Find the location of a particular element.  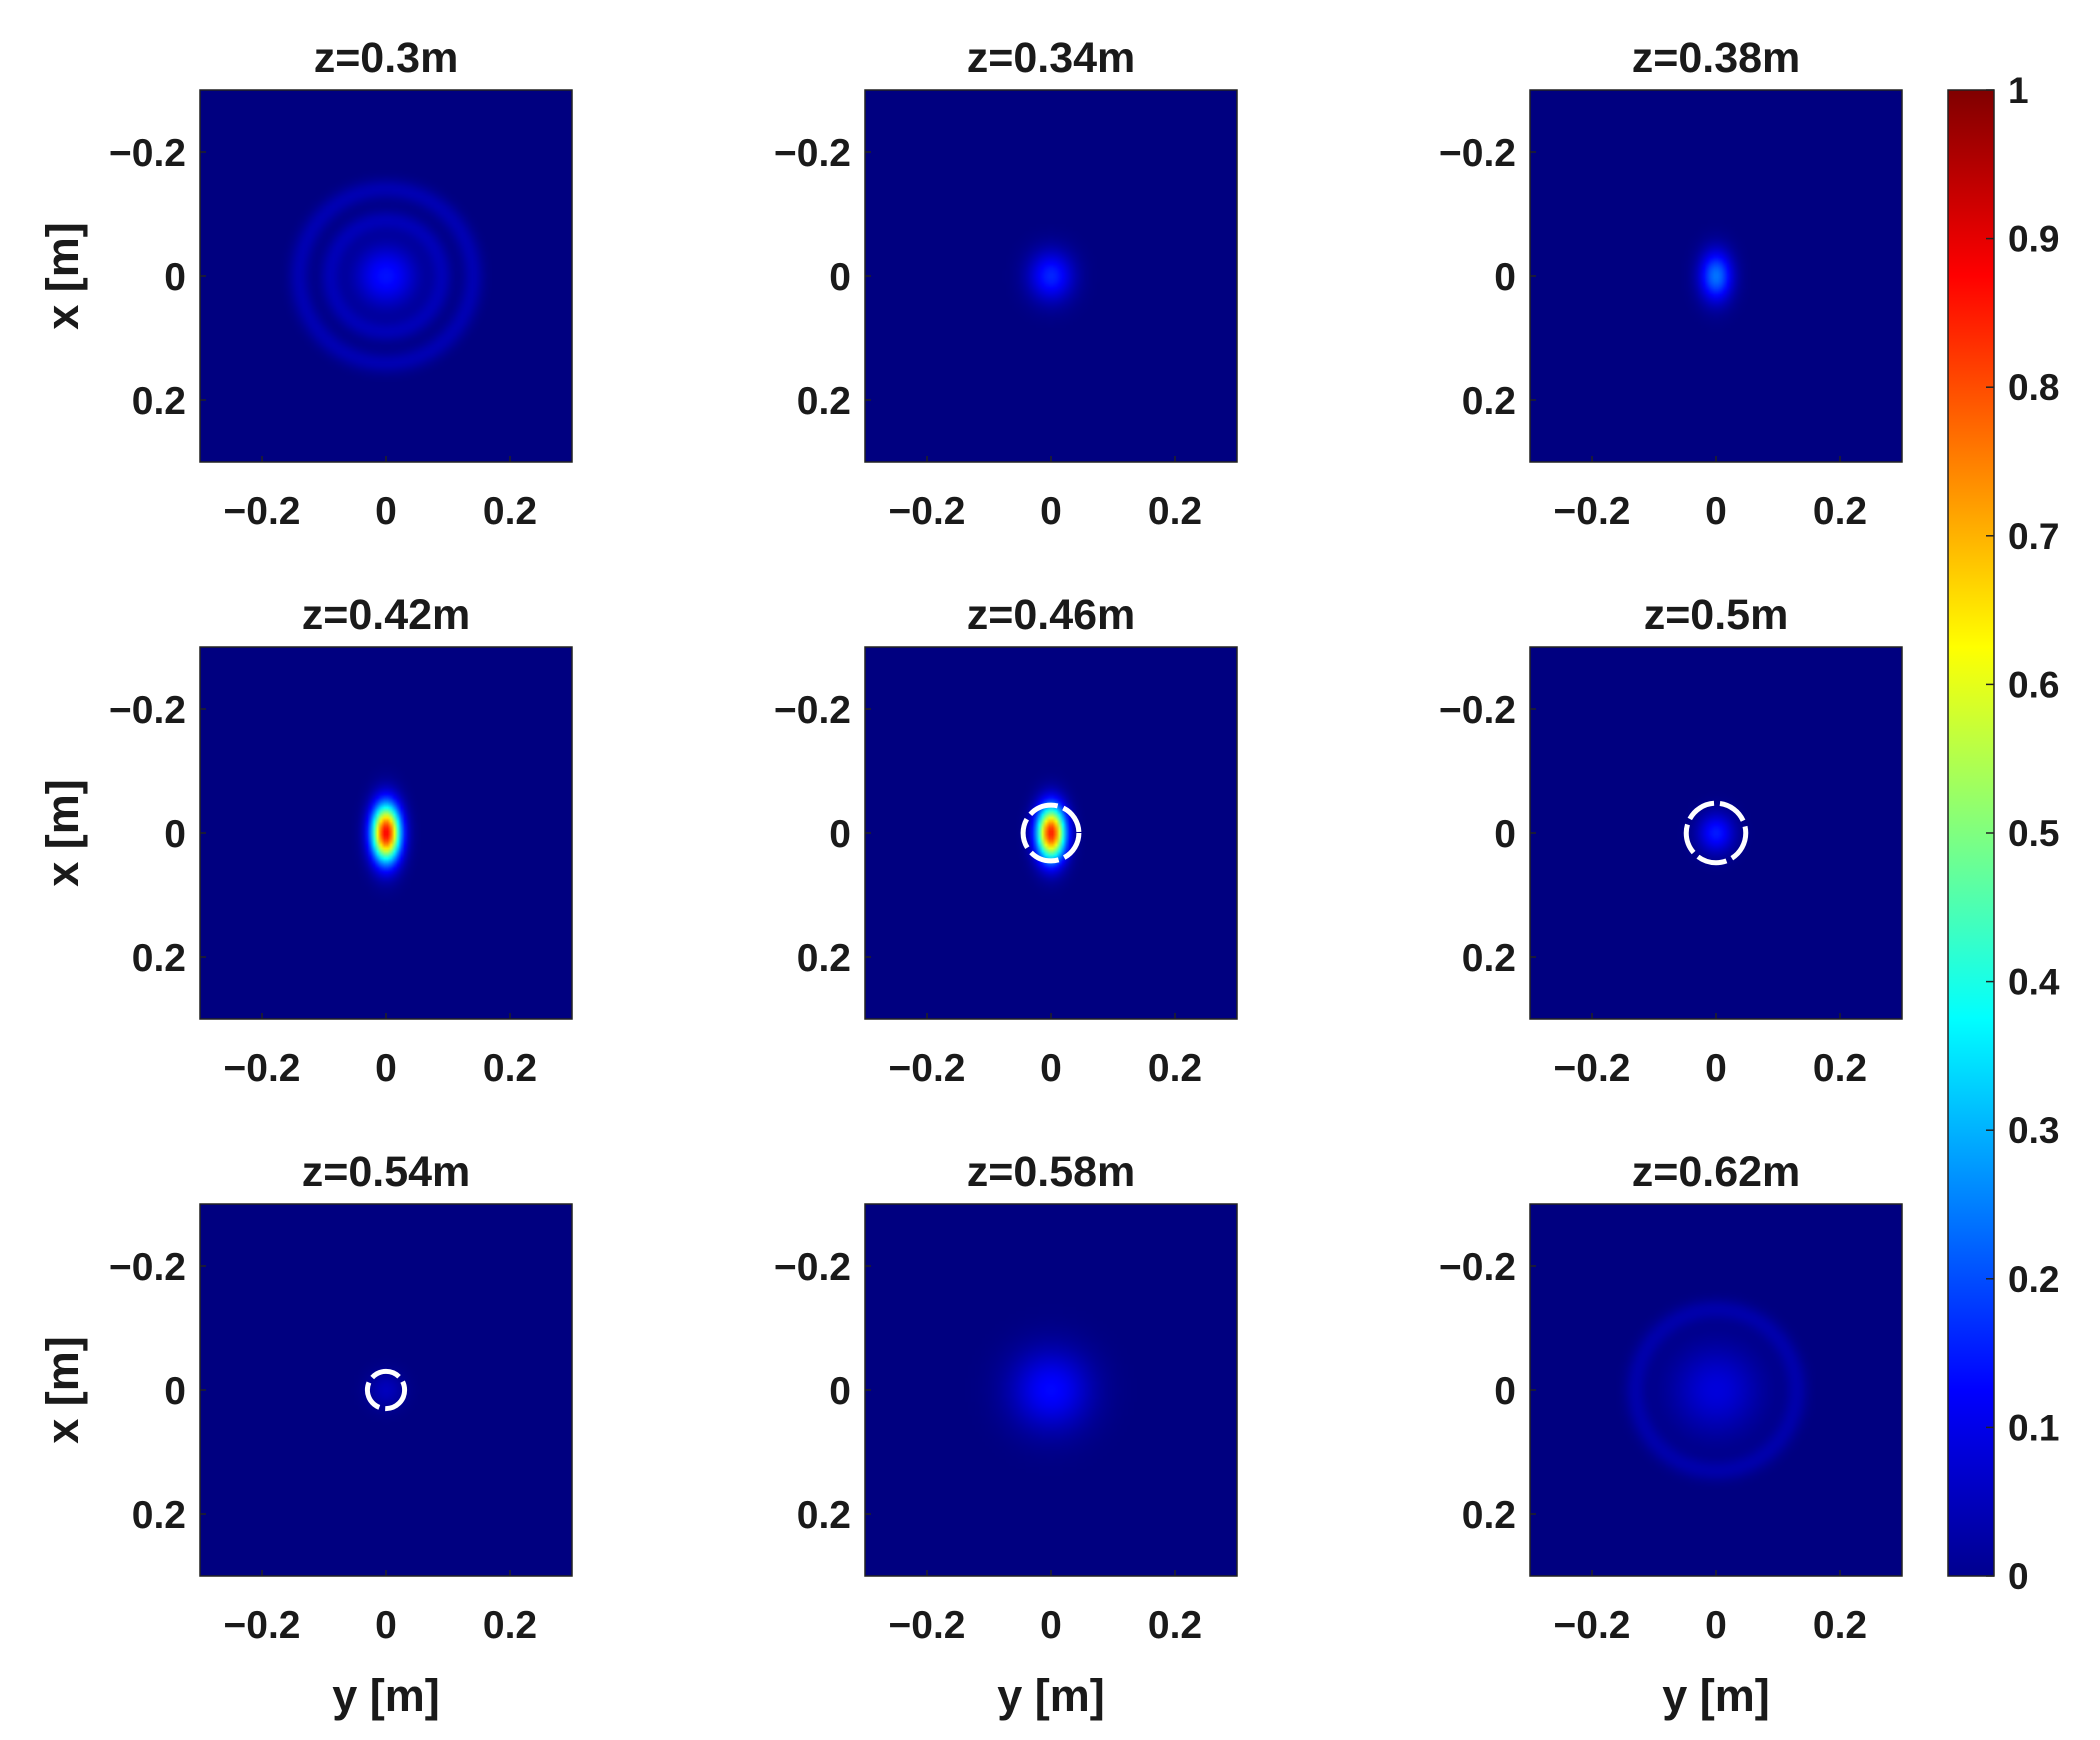

subplot: z=0.38m −0.2 0 0.2 −0.2 0 0.2 is located at coordinates (1671, 283).